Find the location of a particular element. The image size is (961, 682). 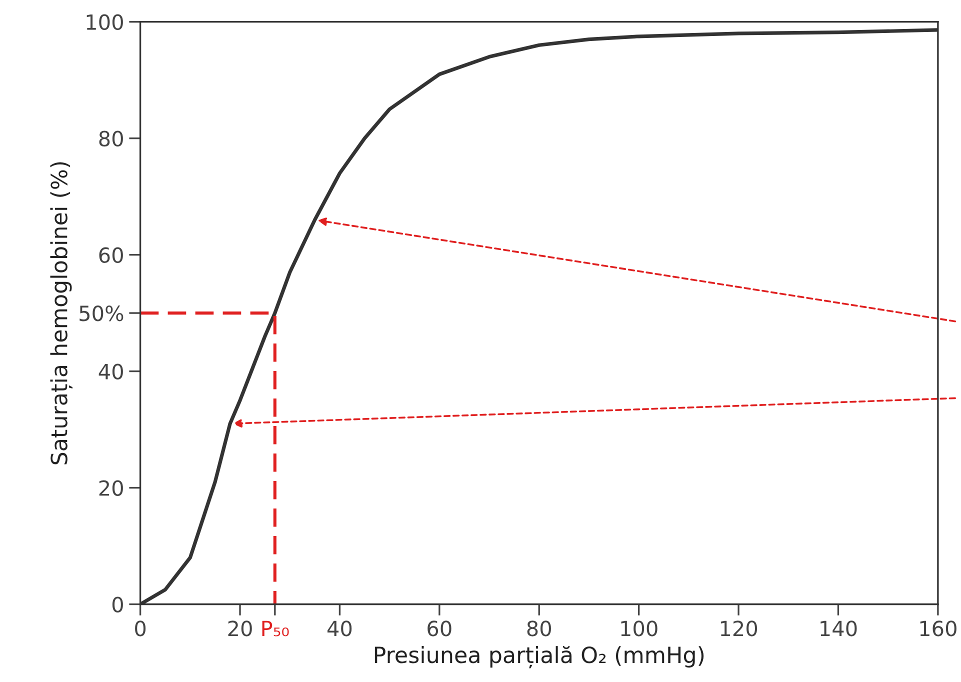

y-tick-label: 60 is located at coordinates (111, 255).